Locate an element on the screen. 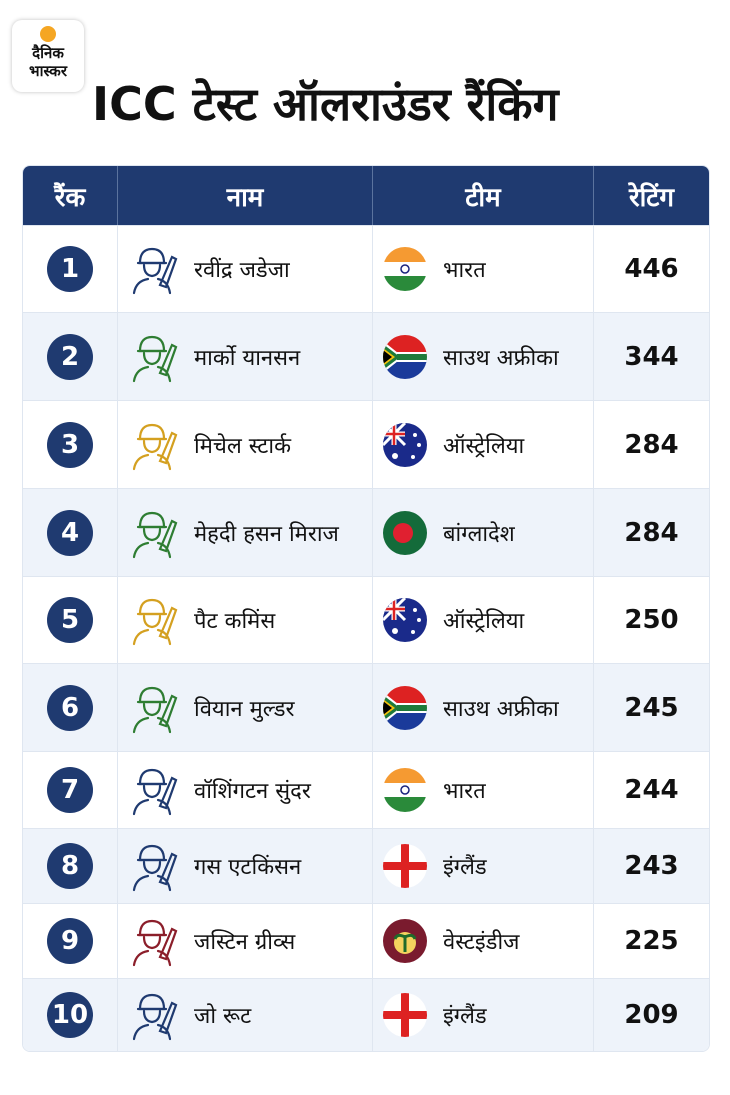 The image size is (730, 1095). rank-badge: 2 is located at coordinates (70, 356).